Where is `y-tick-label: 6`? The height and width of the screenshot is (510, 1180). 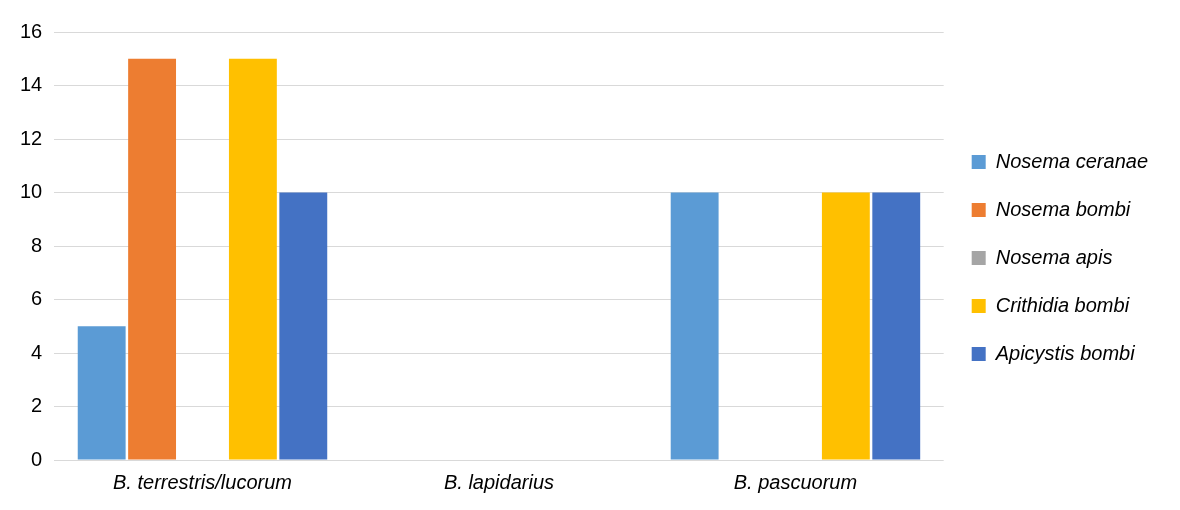
y-tick-label: 6 is located at coordinates (37, 298).